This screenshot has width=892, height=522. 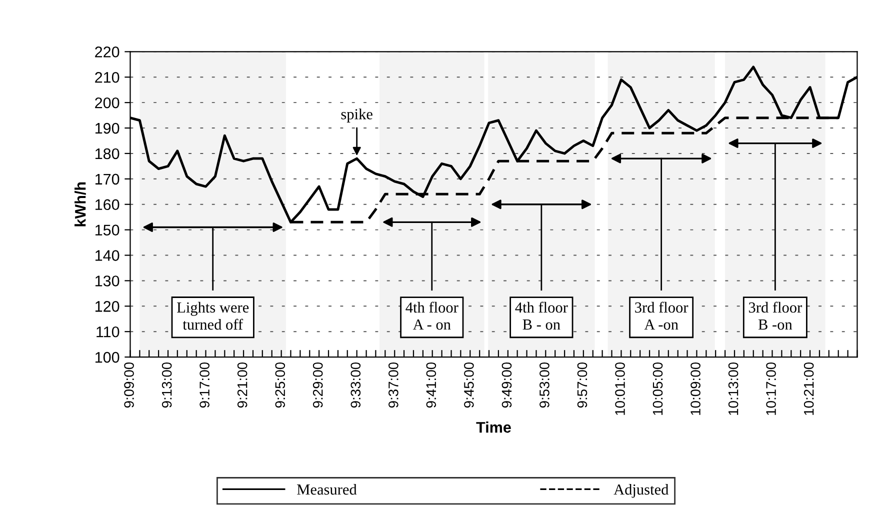 I want to click on x-tick-label: 9:13:00, so click(x=167, y=385).